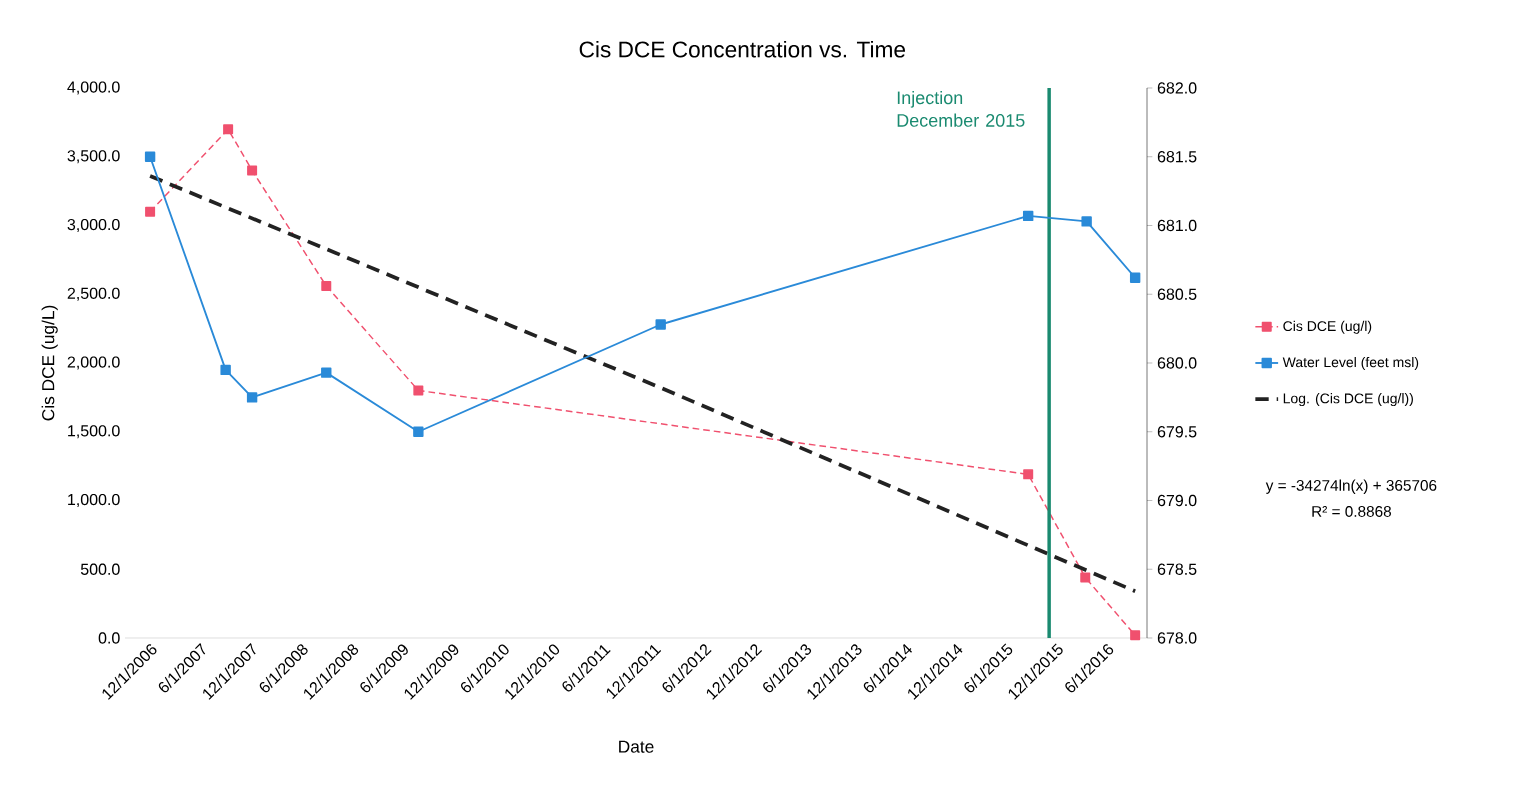 The image size is (1527, 788). I want to click on y2-tick-label: 680.5, so click(1177, 294).